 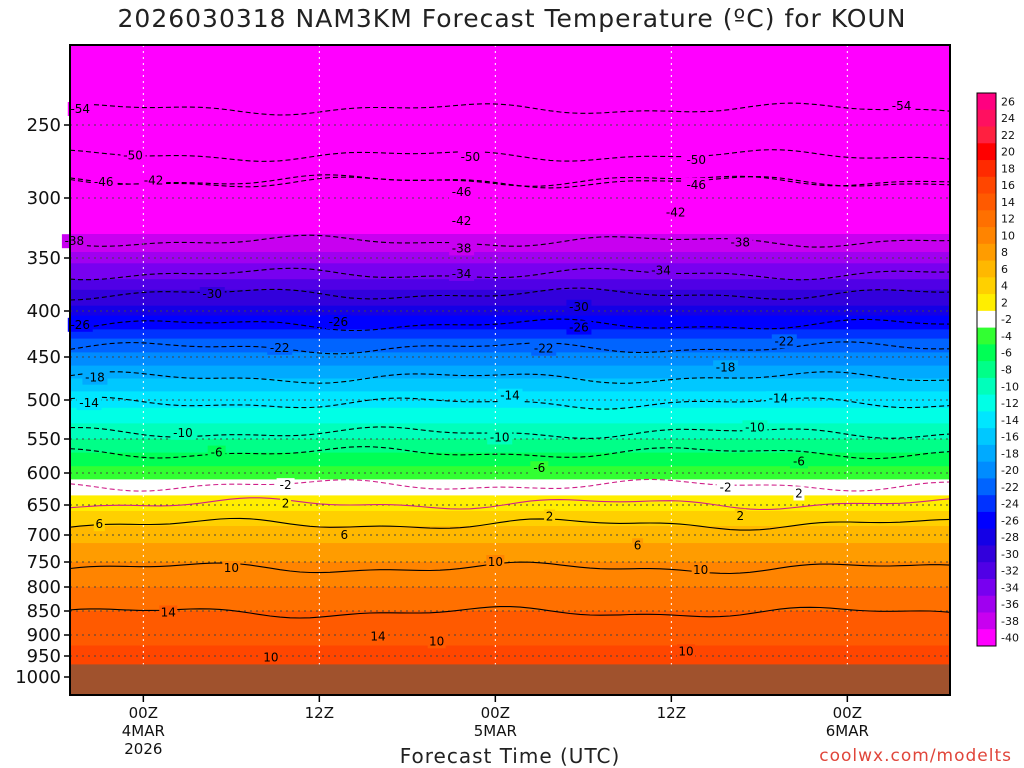 What do you see at coordinates (212, 294) in the screenshot?
I see `contour-label: -30` at bounding box center [212, 294].